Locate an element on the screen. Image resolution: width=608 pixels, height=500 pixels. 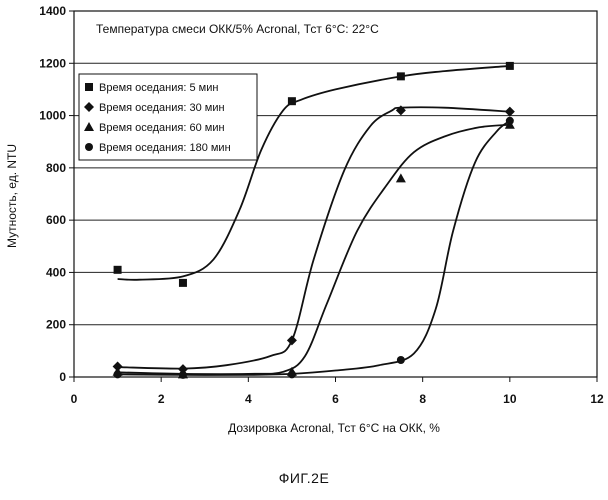
y-tick-label: 200 is located at coordinates (56, 325).